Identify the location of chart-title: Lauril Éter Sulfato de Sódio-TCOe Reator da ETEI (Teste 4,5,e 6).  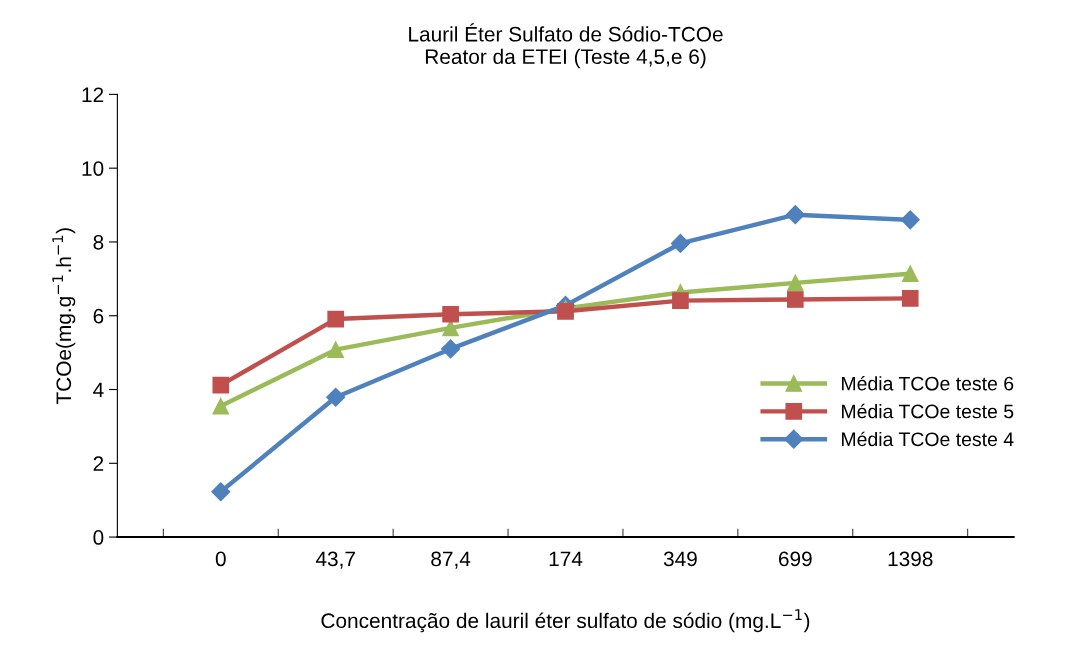
(566, 46).